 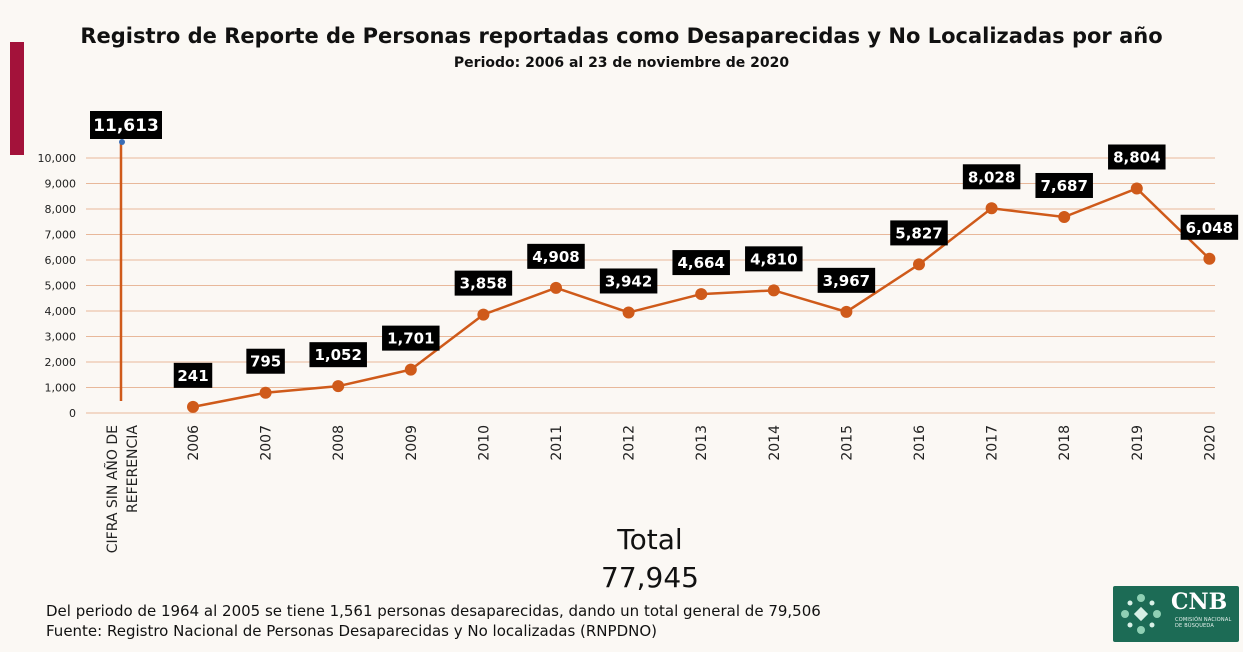 I want to click on y-tick-label: 9,000, so click(x=61, y=184).